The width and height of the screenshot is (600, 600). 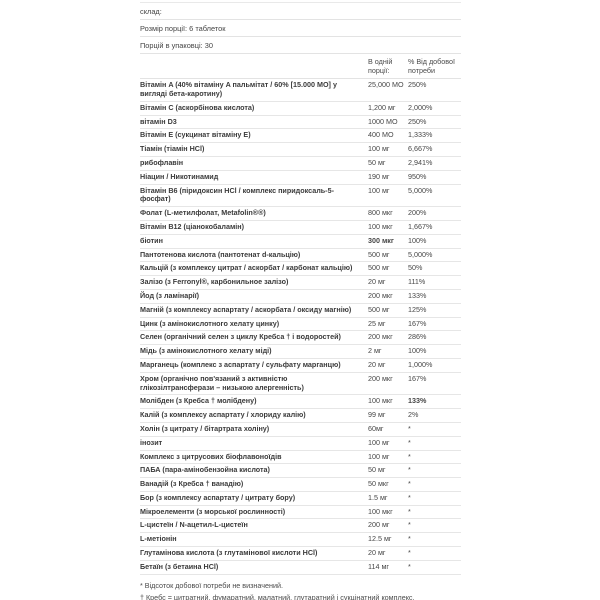 What do you see at coordinates (197, 107) in the screenshot?
I see `ingredient-name: Вітамін C (аскорбінова кислота)` at bounding box center [197, 107].